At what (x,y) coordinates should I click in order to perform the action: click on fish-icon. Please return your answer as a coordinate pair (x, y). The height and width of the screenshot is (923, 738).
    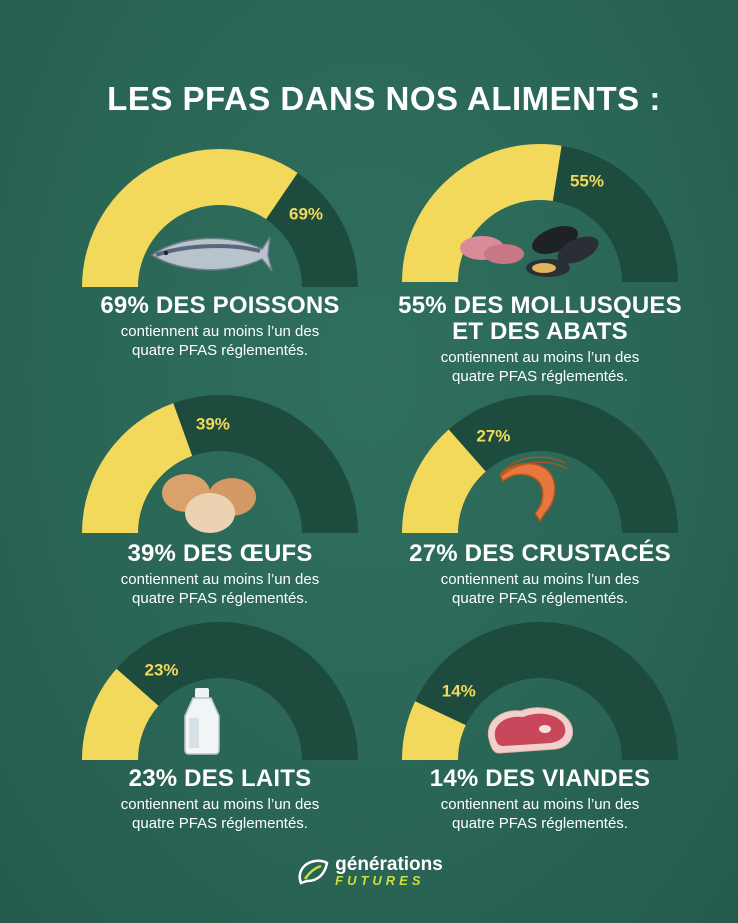
    Looking at the image, I should click on (211, 254).